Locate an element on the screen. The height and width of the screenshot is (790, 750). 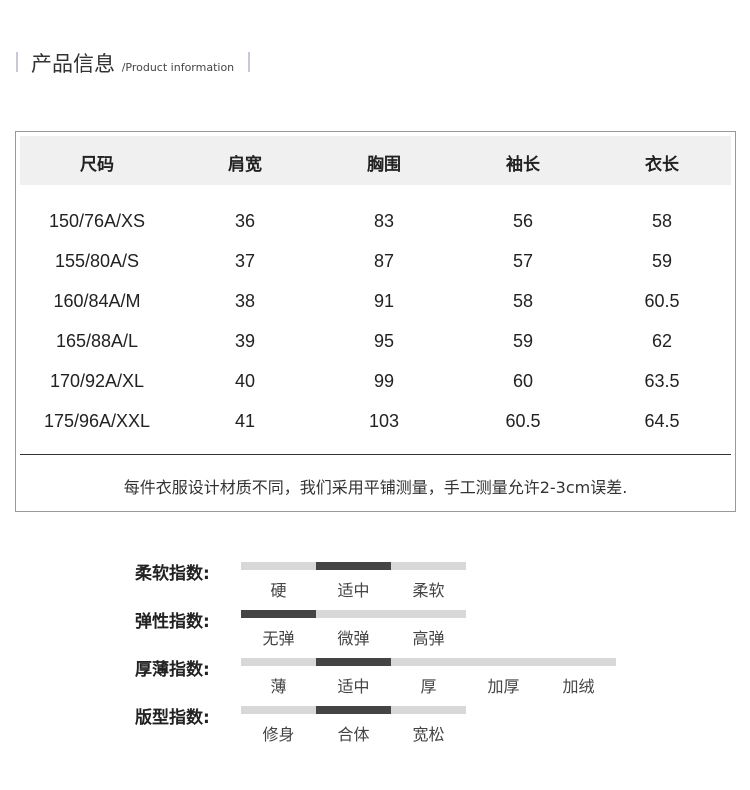
table-cell: 36 is located at coordinates (245, 221).